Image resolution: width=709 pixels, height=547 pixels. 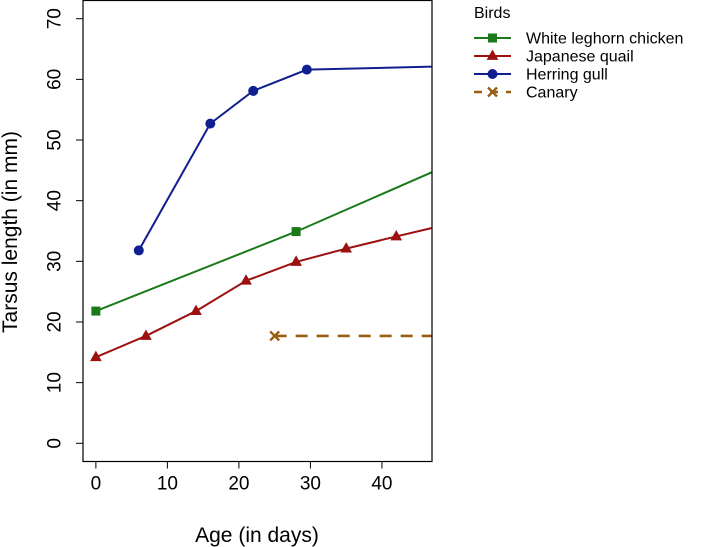 I want to click on x-axis-title: Age (in days), so click(x=257, y=535).